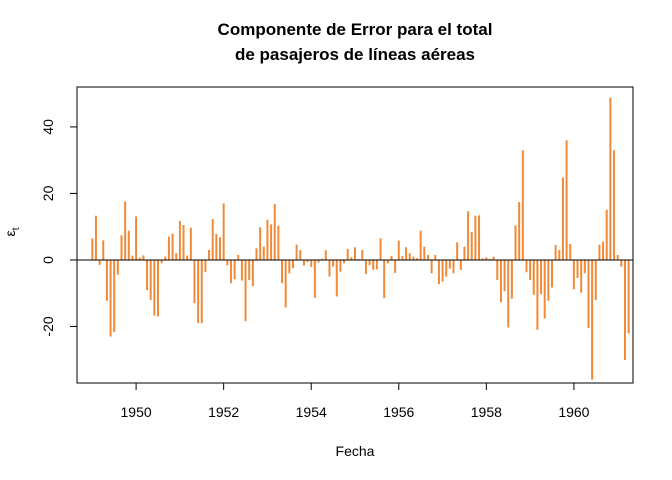 The width and height of the screenshot is (672, 480). What do you see at coordinates (59, 228) in the screenshot?
I see `y-axis: -20 0 20 40` at bounding box center [59, 228].